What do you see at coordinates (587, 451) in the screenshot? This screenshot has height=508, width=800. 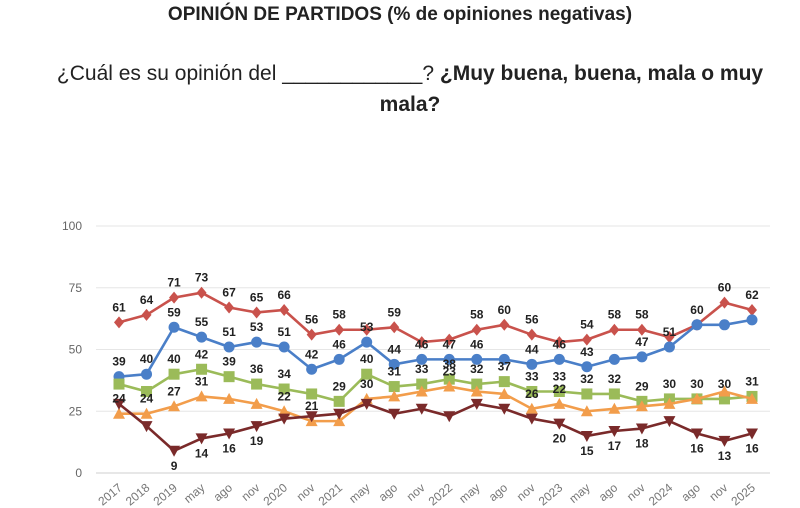 I see `data-label-darkred: 15` at bounding box center [587, 451].